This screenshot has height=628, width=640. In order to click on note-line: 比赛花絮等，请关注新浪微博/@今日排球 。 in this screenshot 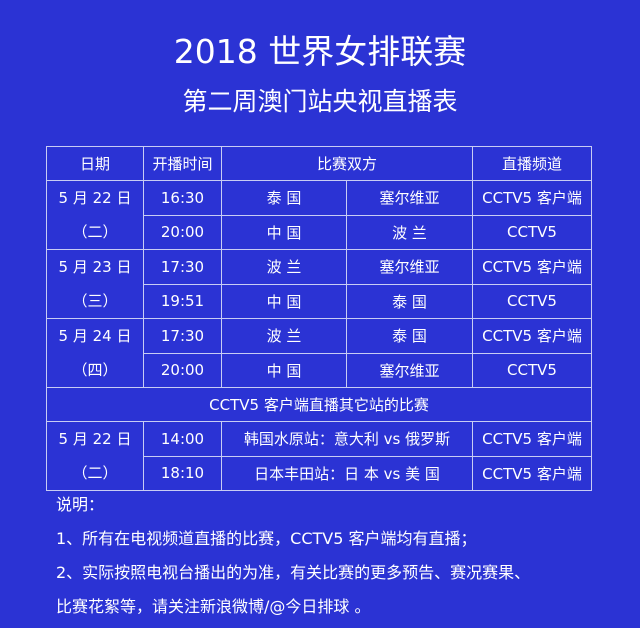, I will do `click(213, 606)`.